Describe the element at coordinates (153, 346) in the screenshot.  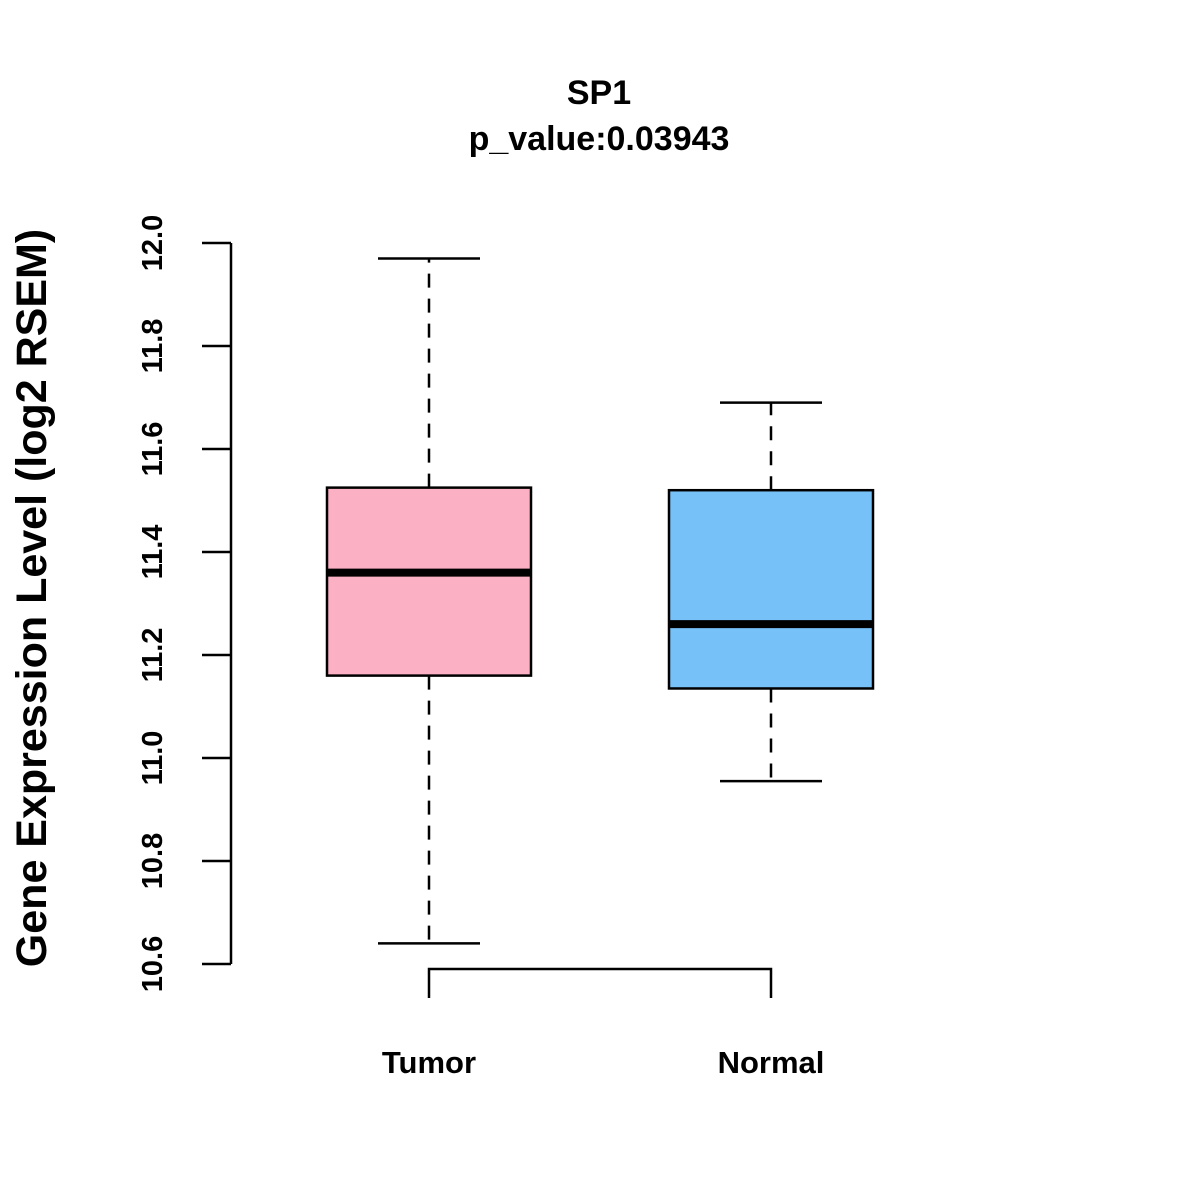
I see `y-tick-label: 11.8` at that location.